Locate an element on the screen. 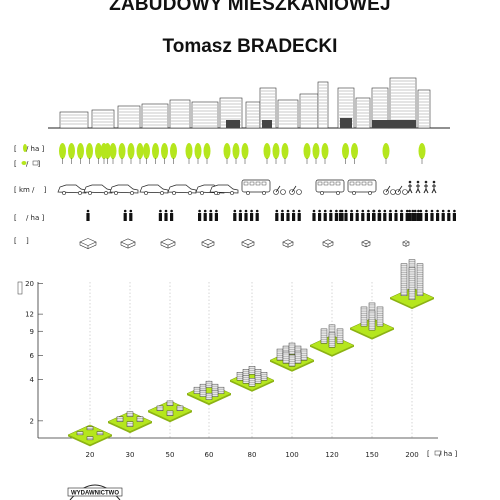  area-icon is located at coordinates (35, 163).